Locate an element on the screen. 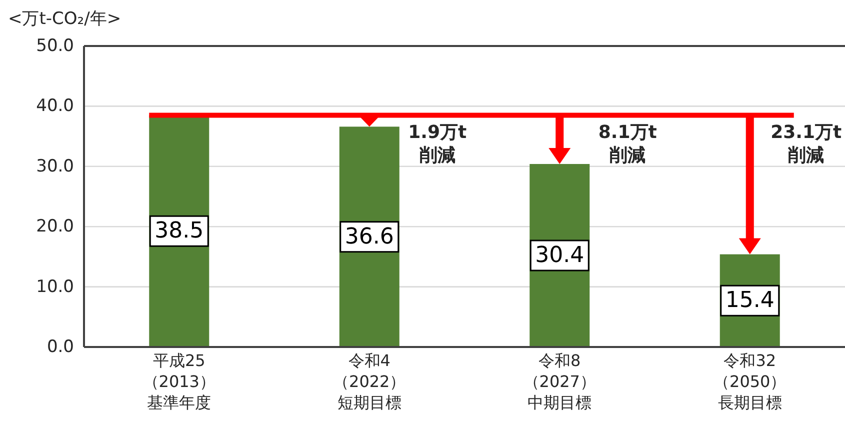 This screenshot has height=421, width=845. data-label: 38.5 is located at coordinates (179, 231).